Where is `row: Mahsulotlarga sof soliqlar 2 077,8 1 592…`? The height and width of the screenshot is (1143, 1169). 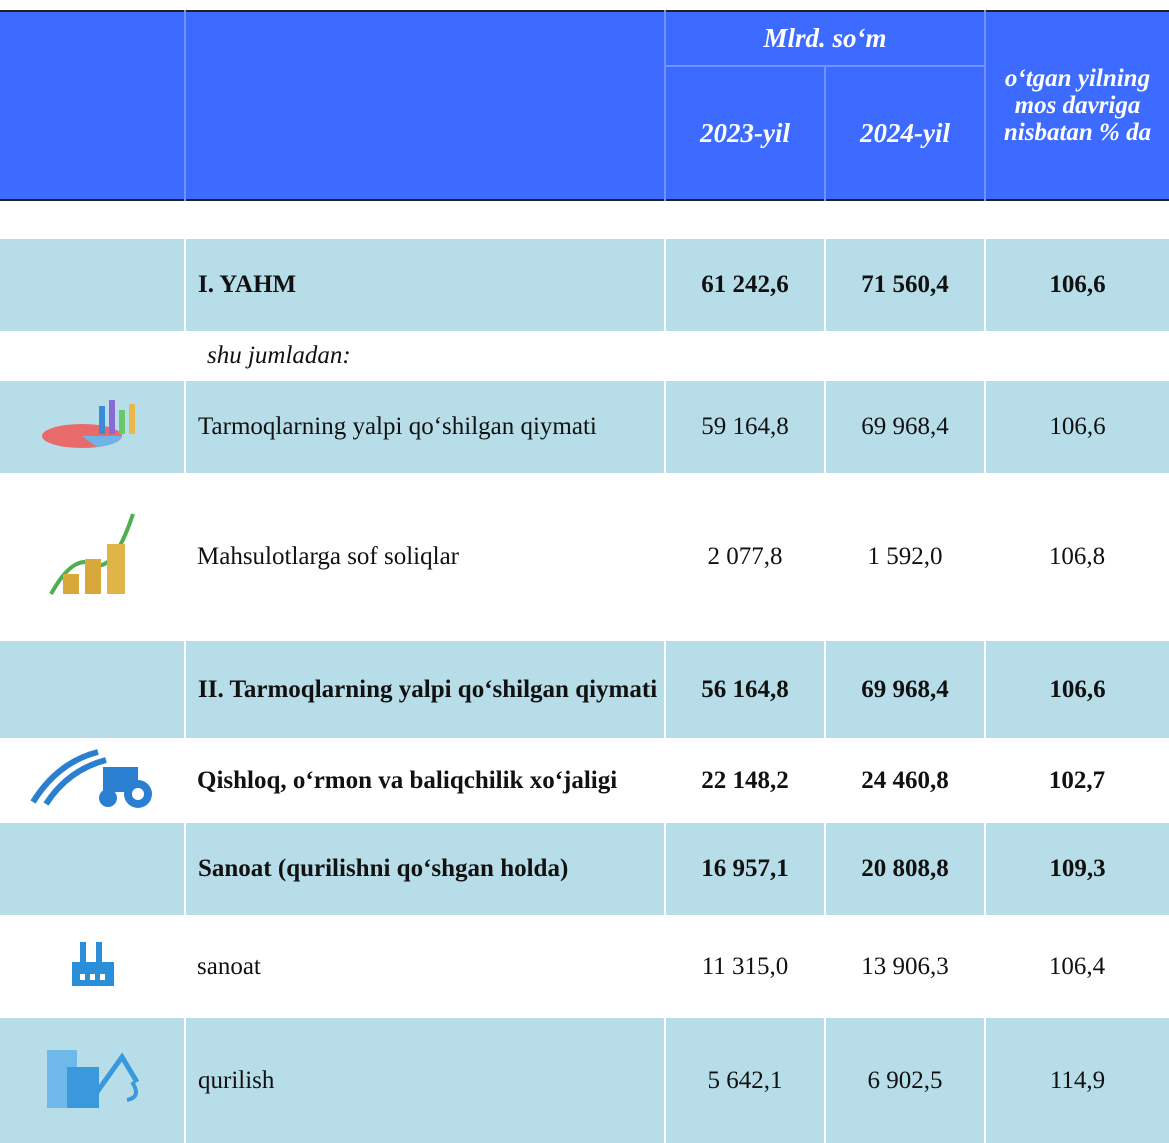
row: Mahsulotlarga sof soliqlar 2 077,8 1 592… is located at coordinates (584, 557).